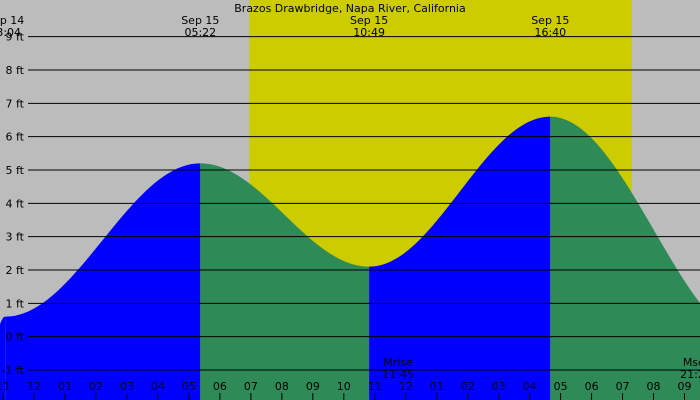 The width and height of the screenshot is (700, 400). Describe the element at coordinates (15, 270) in the screenshot. I see `y-tick-label: 2 ft` at that location.